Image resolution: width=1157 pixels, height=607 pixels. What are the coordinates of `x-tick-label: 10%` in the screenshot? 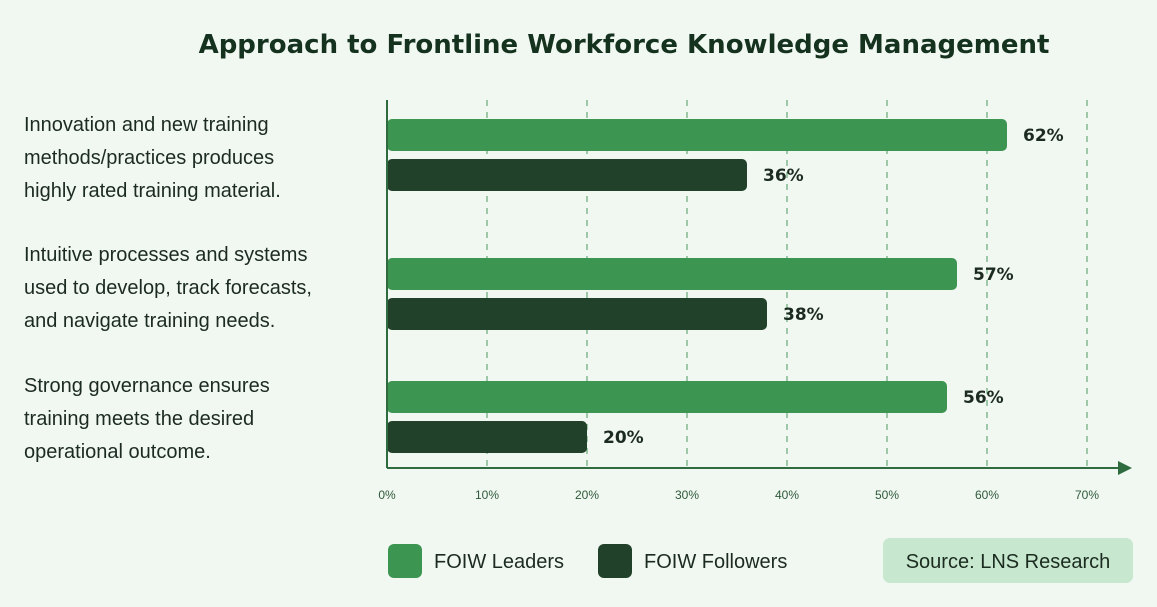 It's located at (487, 495).